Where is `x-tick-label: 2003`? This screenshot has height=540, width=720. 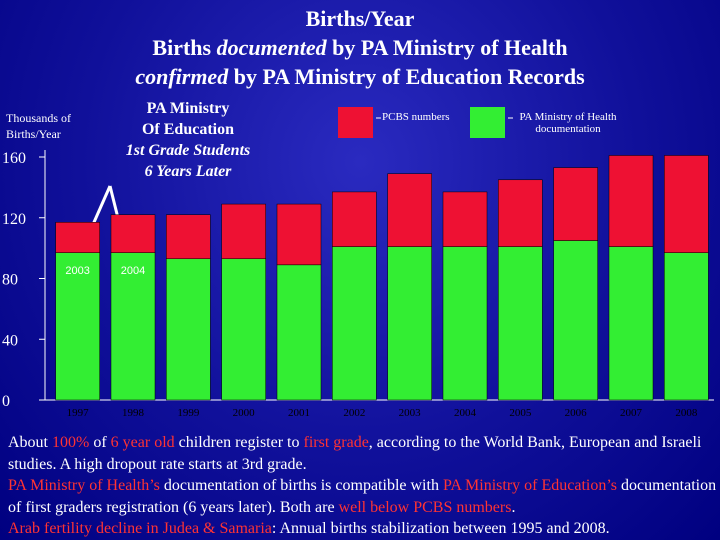 x-tick-label: 2003 is located at coordinates (410, 413).